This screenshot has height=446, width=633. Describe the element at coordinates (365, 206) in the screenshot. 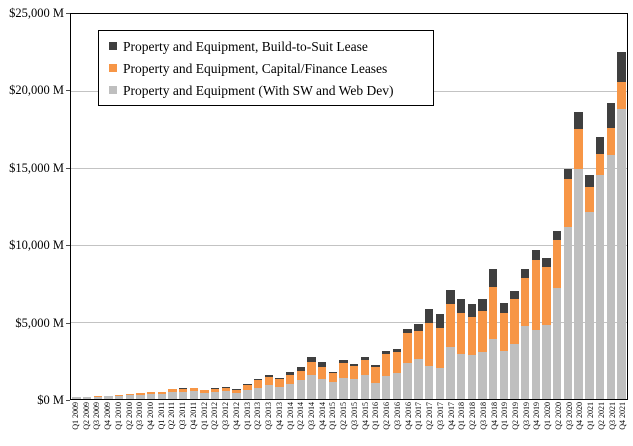

I see `bar-Q4-2015` at that location.